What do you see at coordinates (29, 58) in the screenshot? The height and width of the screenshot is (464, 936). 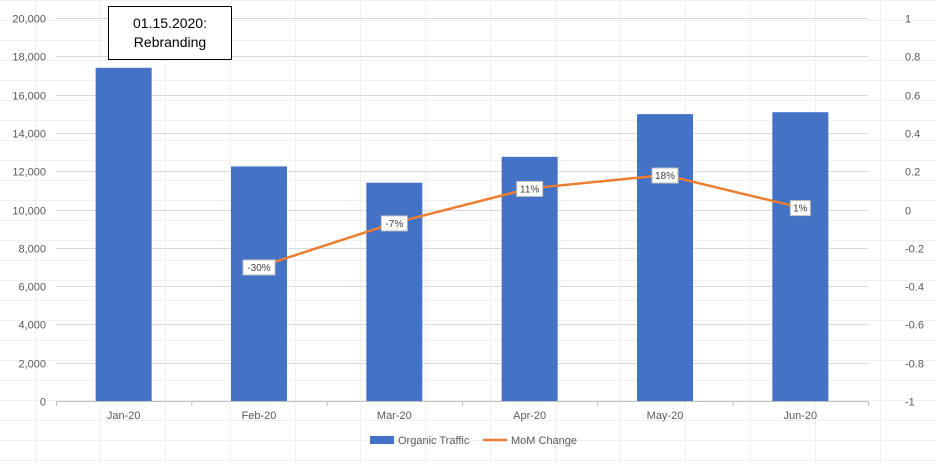 I see `y-tick-label: 18,000` at bounding box center [29, 58].